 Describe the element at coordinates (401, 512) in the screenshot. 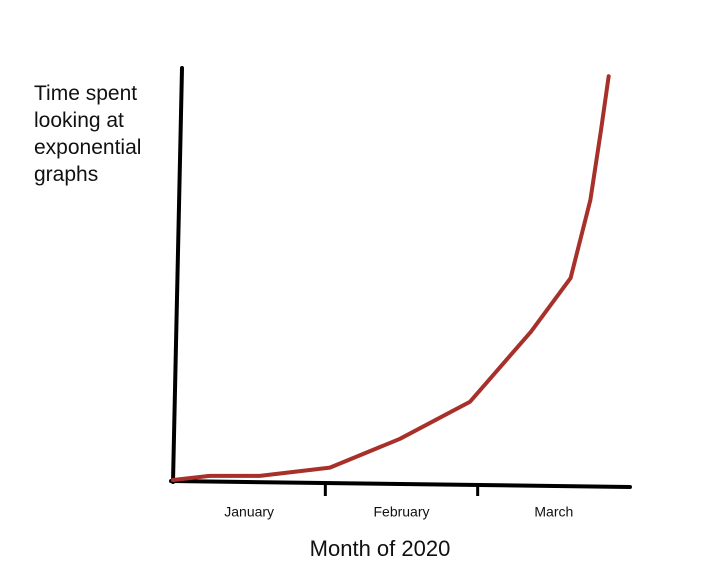

I see `x-tick-label: February` at that location.